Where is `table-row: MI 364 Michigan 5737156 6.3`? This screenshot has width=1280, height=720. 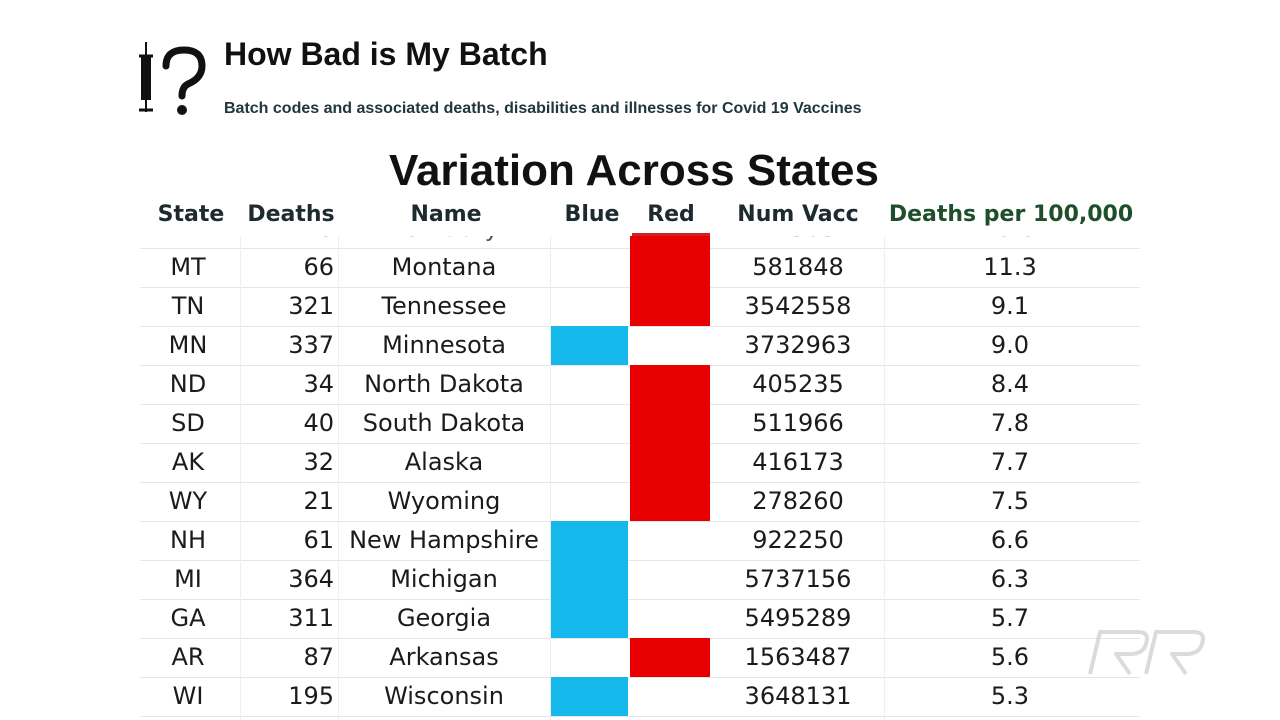
table-row: MI 364 Michigan 5737156 6.3 is located at coordinates (640, 580).